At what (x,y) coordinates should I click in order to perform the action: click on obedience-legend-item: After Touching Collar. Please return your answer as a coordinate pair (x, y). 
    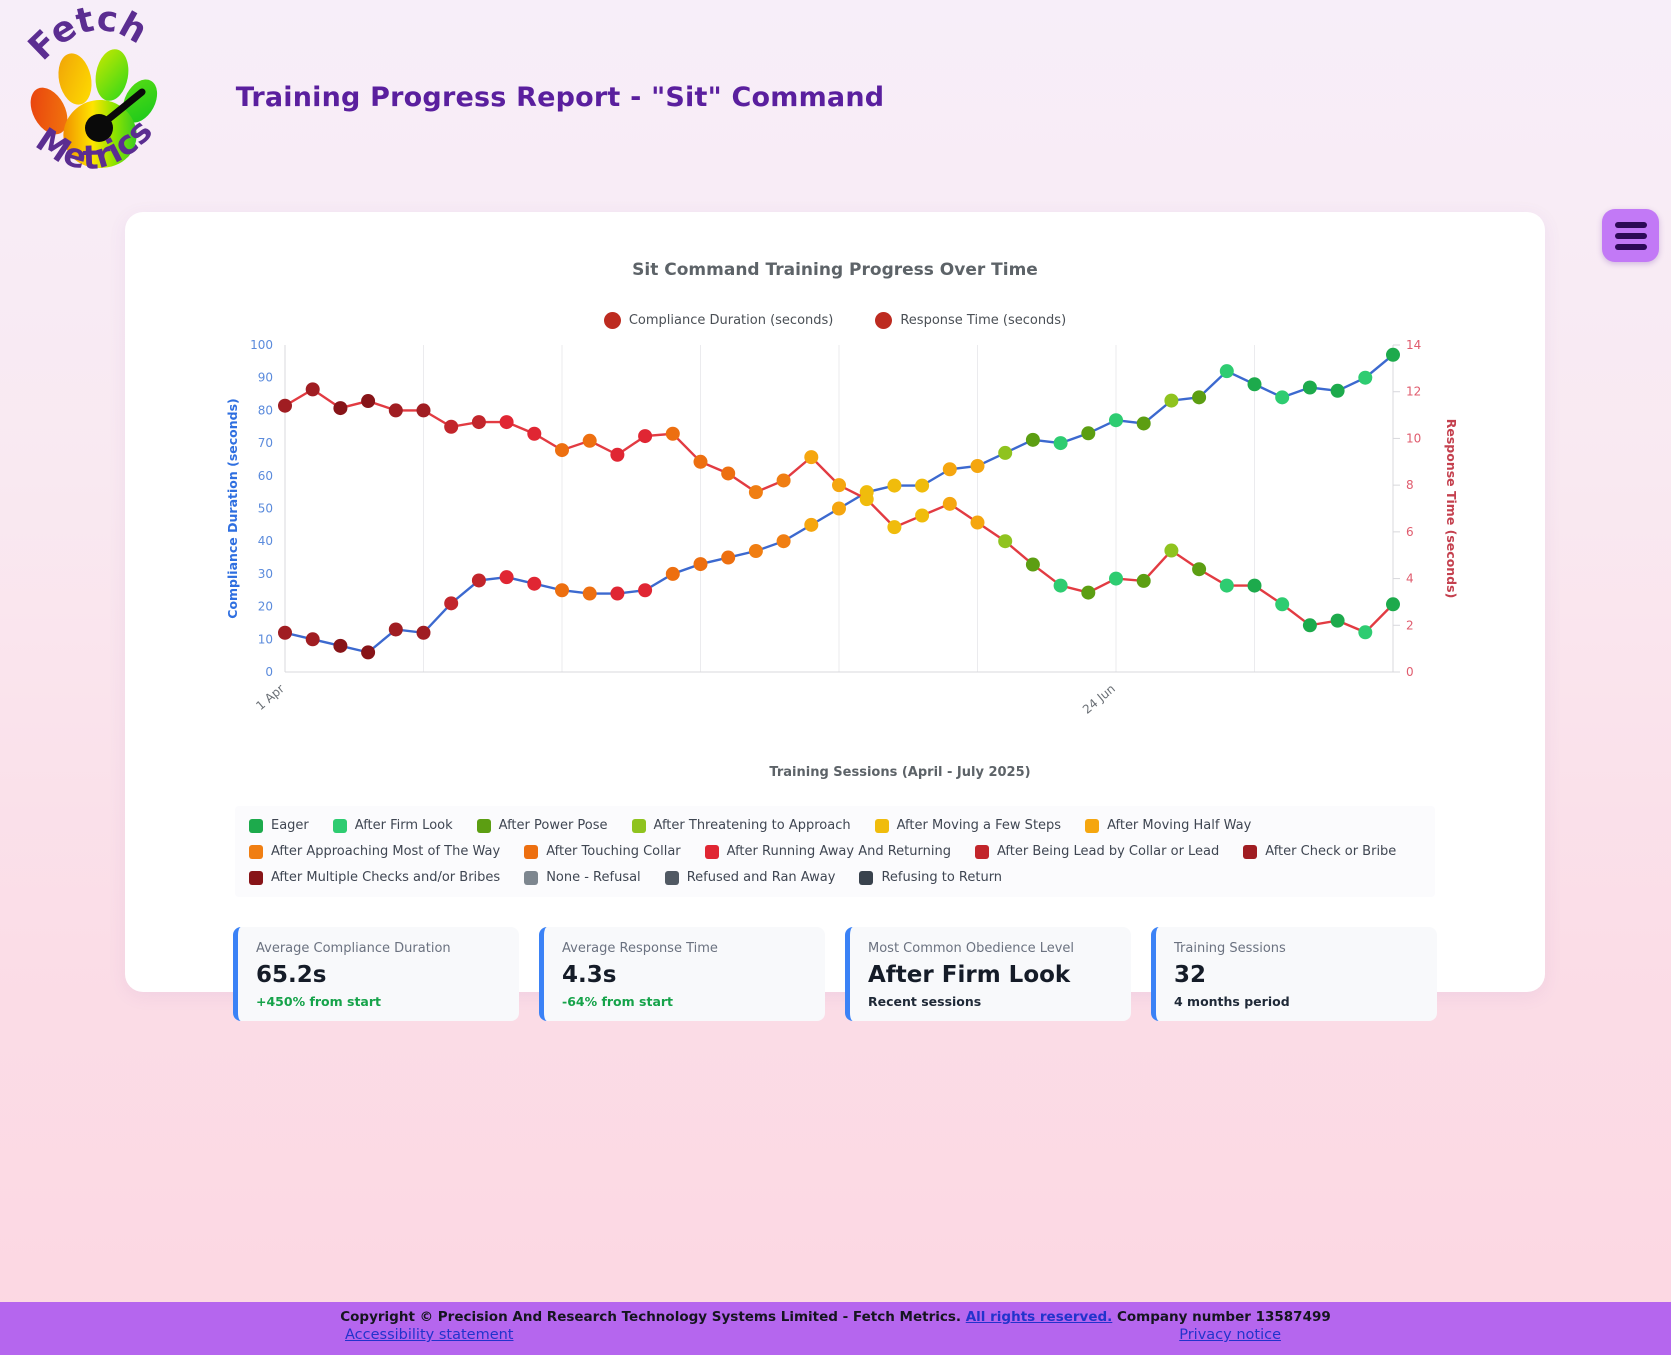
    Looking at the image, I should click on (602, 851).